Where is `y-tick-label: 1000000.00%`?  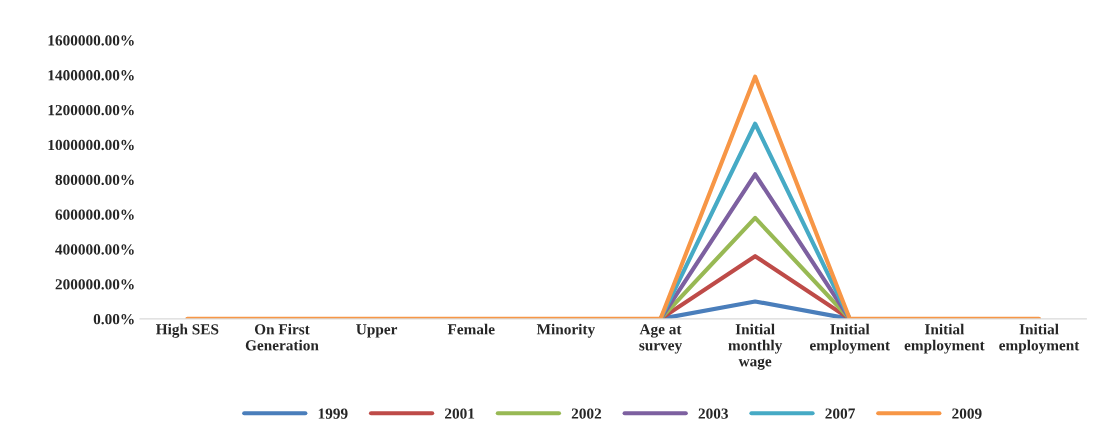
y-tick-label: 1000000.00% is located at coordinates (91, 145).